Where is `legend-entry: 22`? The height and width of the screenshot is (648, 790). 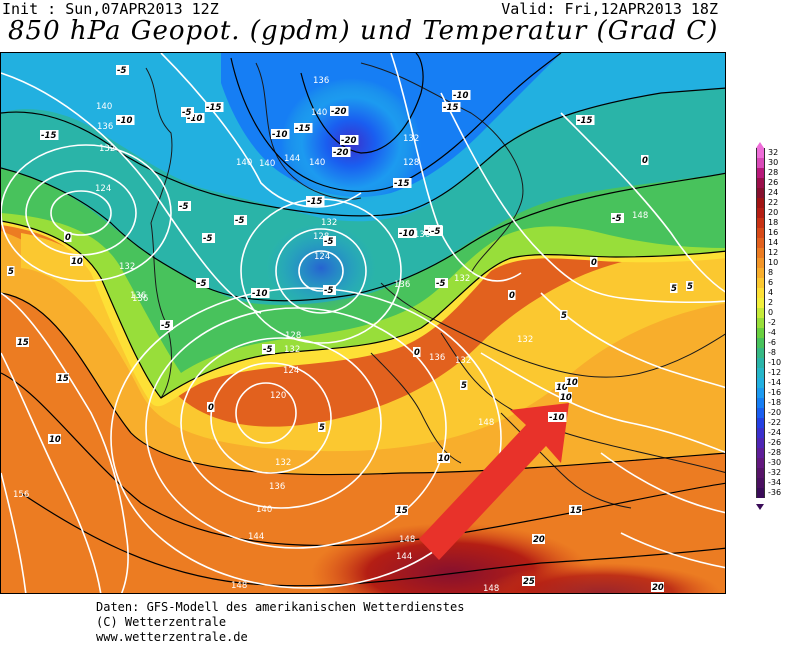
legend-entry: 22 is located at coordinates (772, 203).